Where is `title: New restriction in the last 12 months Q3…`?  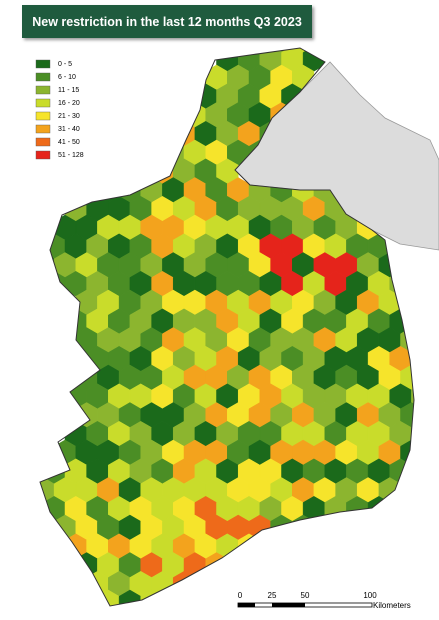
title: New restriction in the last 12 months Q3… is located at coordinates (167, 21).